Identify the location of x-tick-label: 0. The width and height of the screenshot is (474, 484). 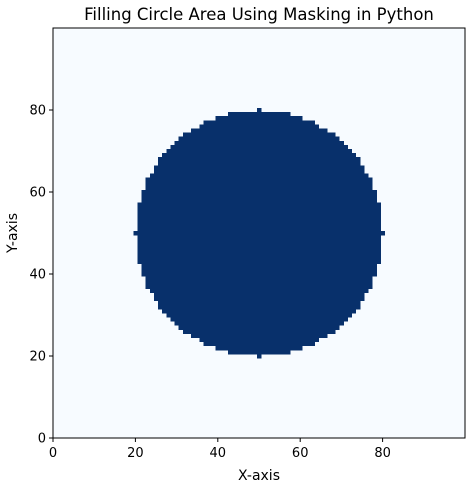
(53, 453).